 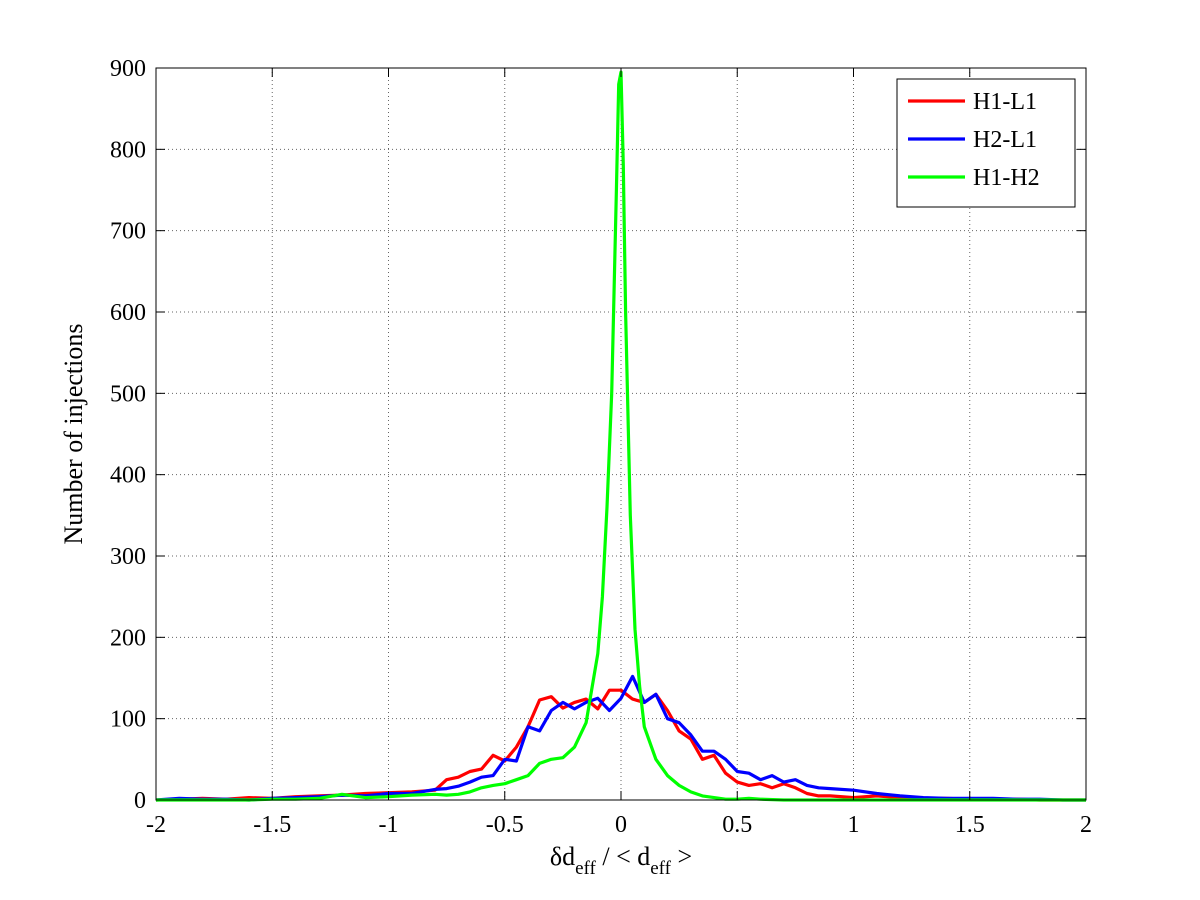 What do you see at coordinates (585, 868) in the screenshot?
I see `x-axis-label-sub: eff` at bounding box center [585, 868].